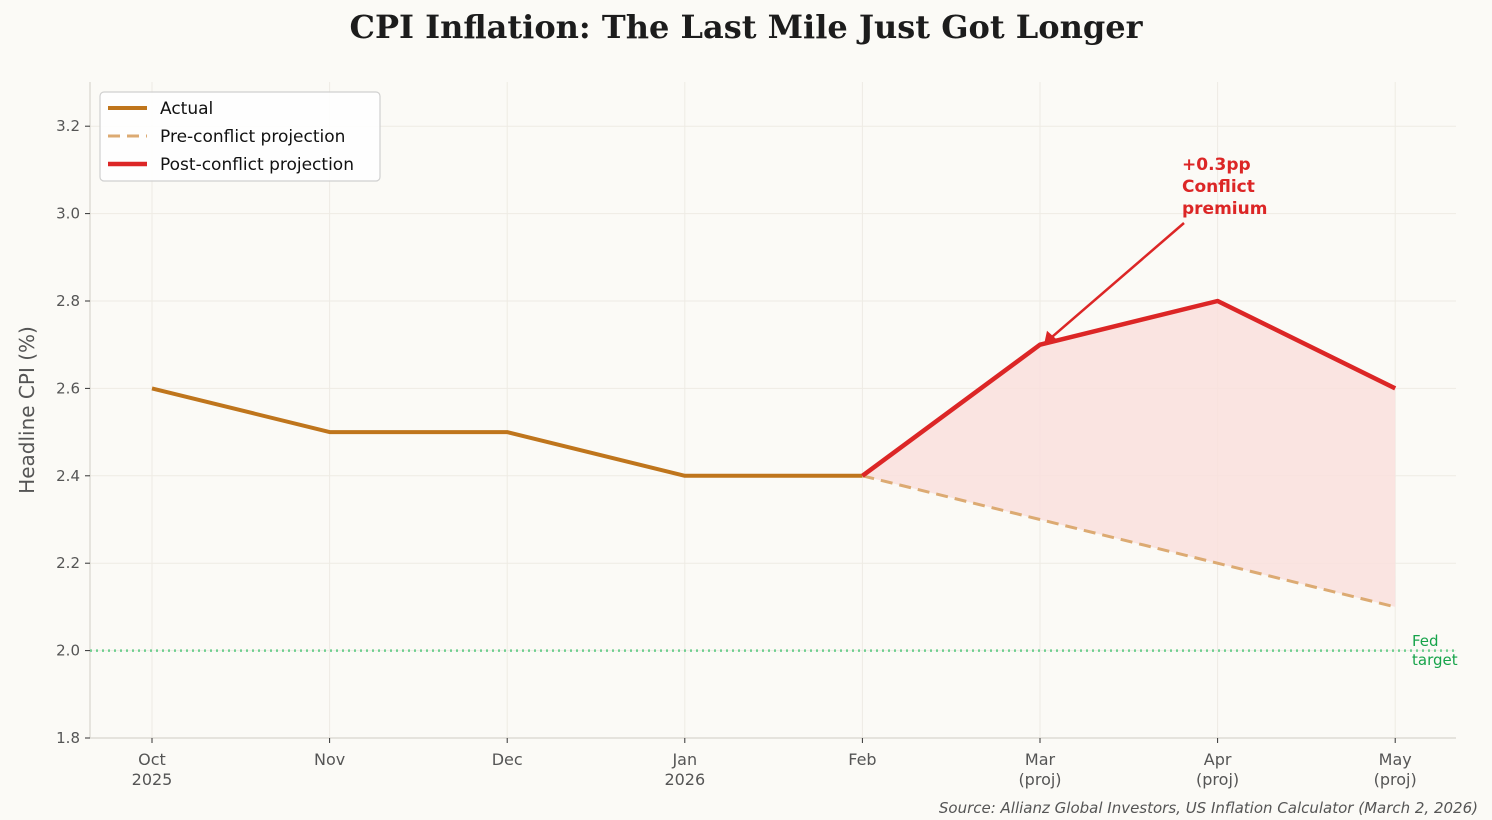 This screenshot has height=820, width=1492. I want to click on x-tick-label: Jan 2026, so click(684, 769).